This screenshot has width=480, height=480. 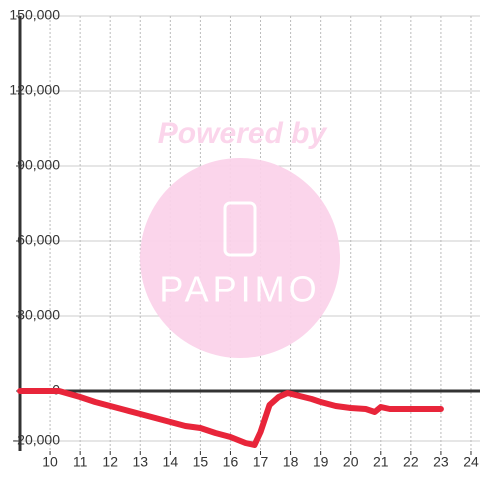 What do you see at coordinates (38, 240) in the screenshot?
I see `y-tick-label: 60,000` at bounding box center [38, 240].